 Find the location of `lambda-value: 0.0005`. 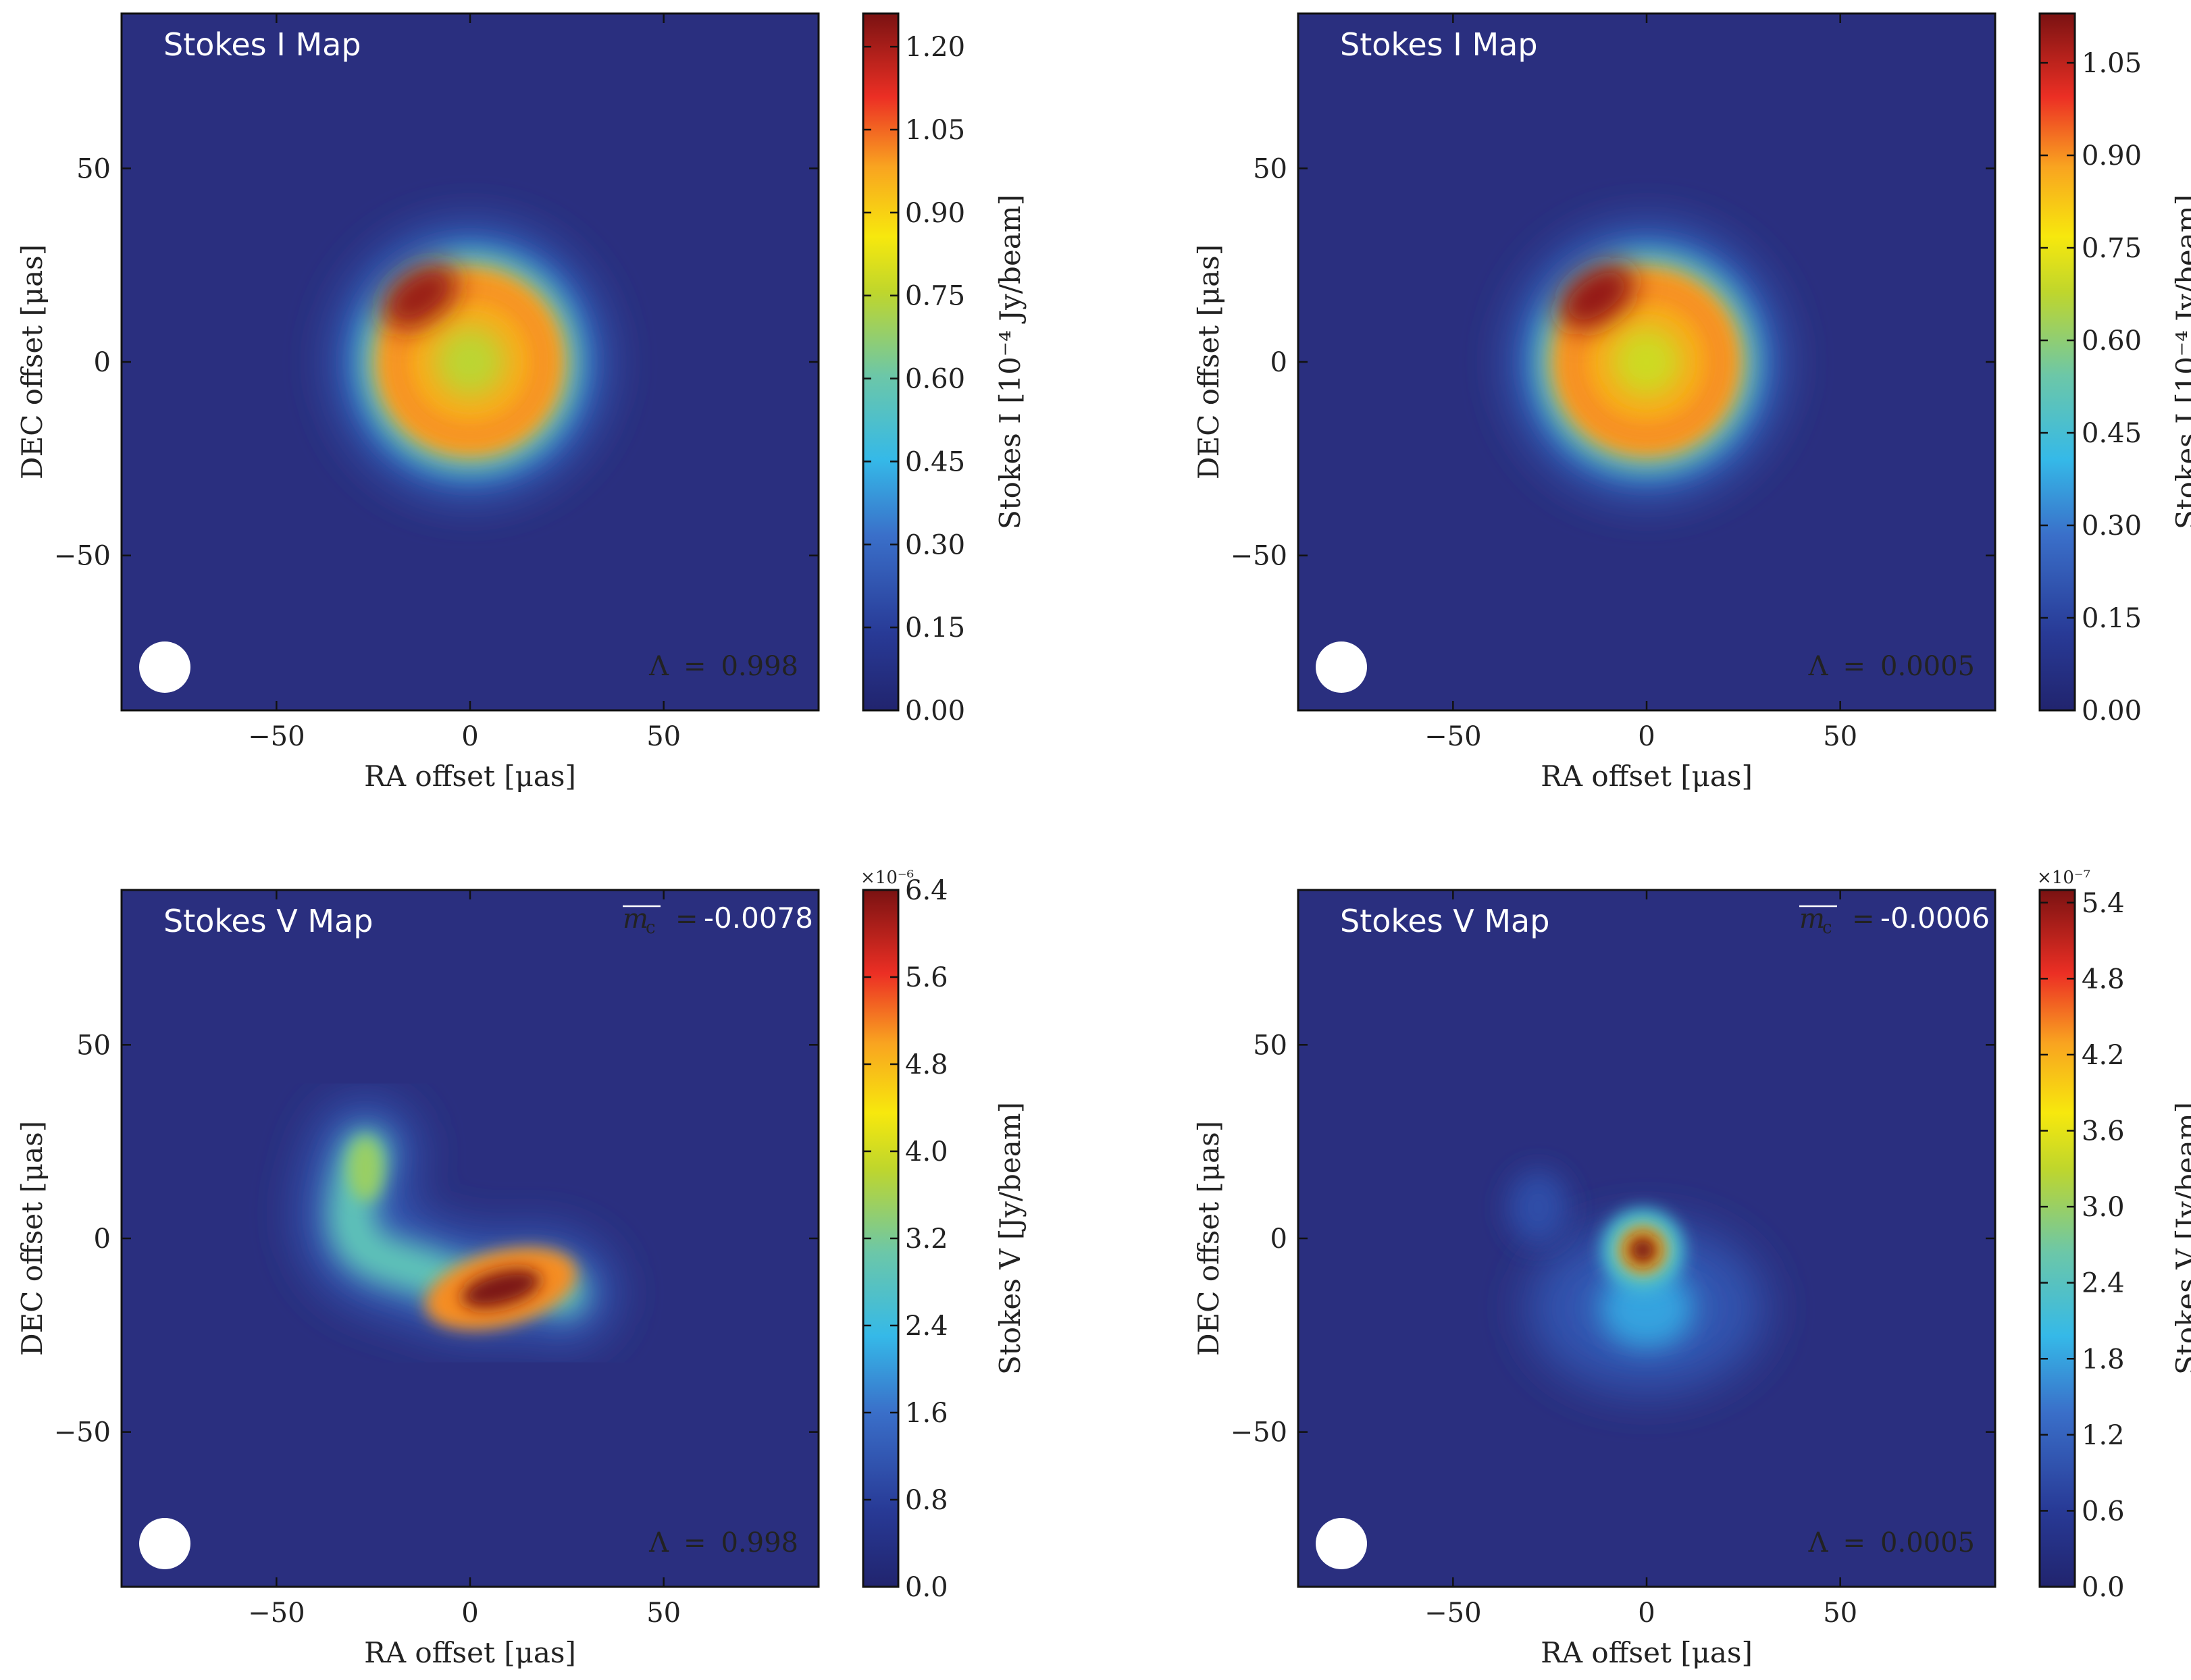

lambda-value: 0.0005 is located at coordinates (1927, 1543).